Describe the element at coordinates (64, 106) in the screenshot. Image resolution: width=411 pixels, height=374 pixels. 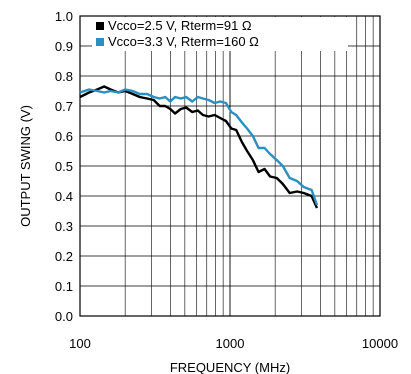
I see `y-tick-label: 0.7` at that location.